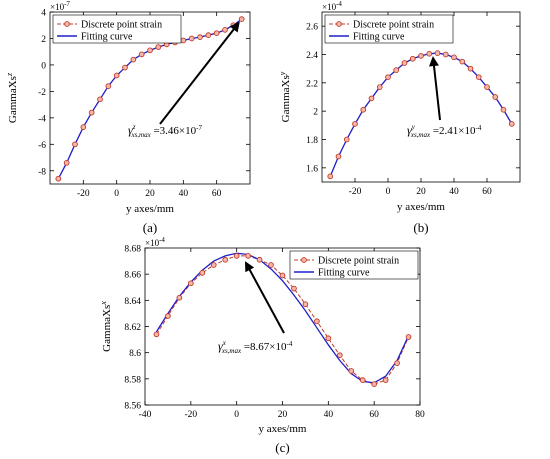 The height and width of the screenshot is (459, 550). Describe the element at coordinates (420, 227) in the screenshot. I see `panel-label: (b)` at that location.